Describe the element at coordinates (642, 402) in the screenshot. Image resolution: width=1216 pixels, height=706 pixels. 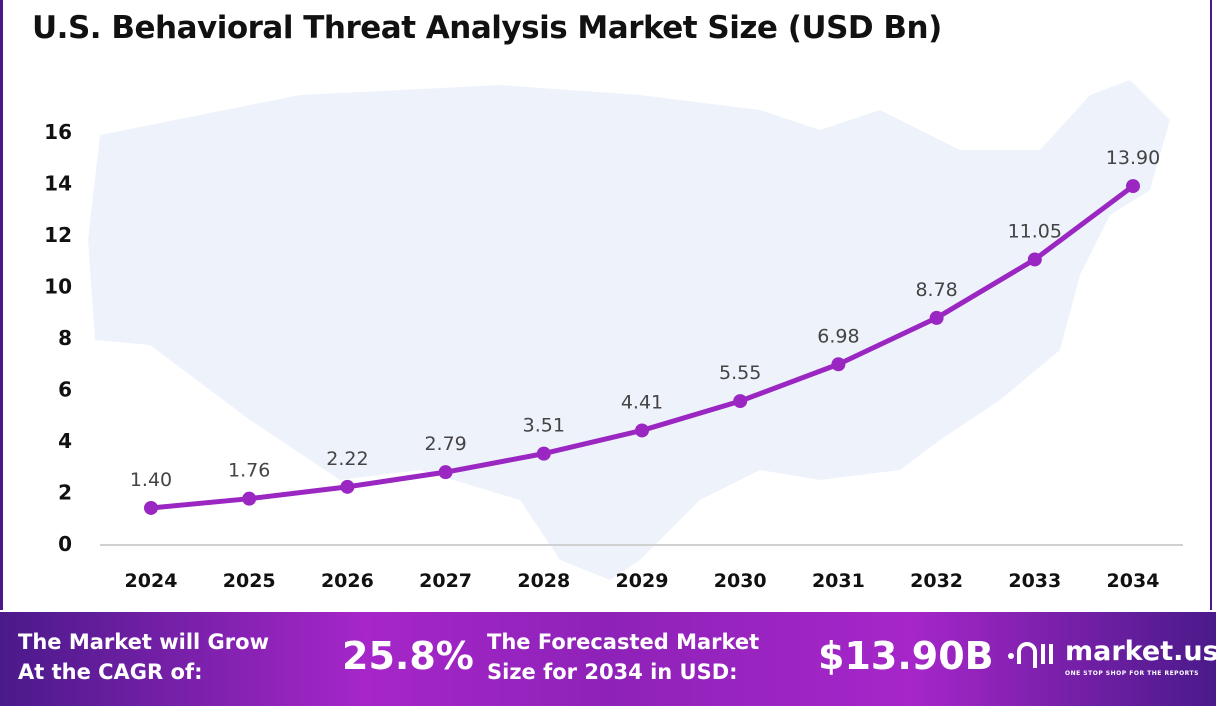
I see `data-label: 4.41` at that location.